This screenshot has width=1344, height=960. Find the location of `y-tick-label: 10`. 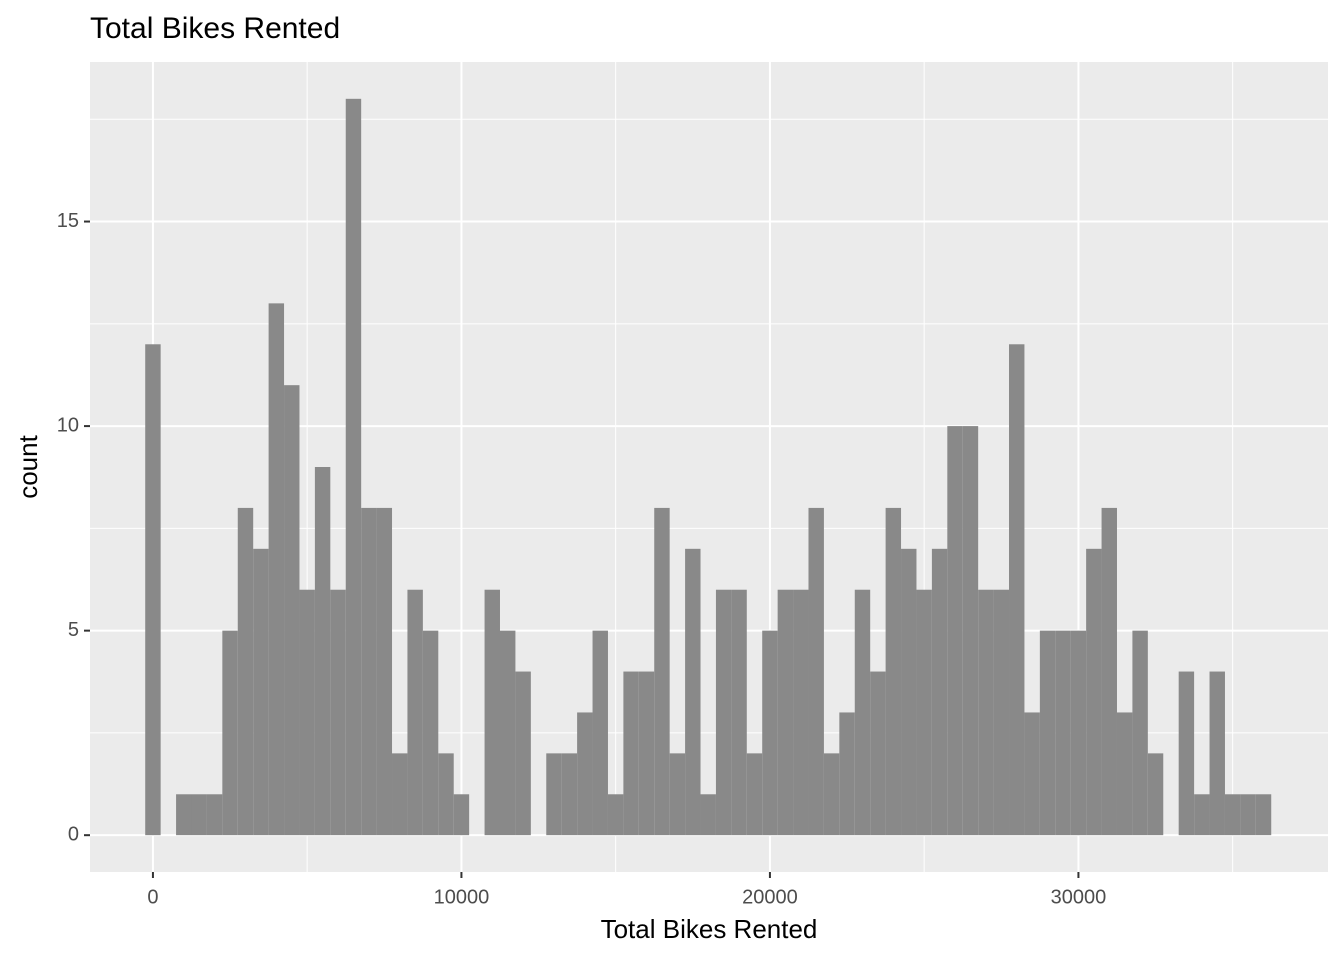

y-tick-label: 10 is located at coordinates (68, 425).